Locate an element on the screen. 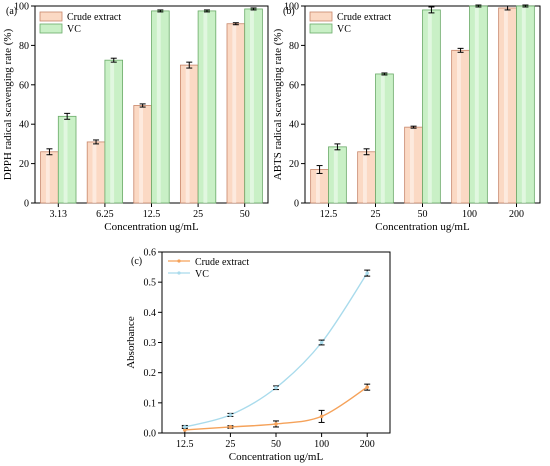 The width and height of the screenshot is (550, 466). y-tick-label-1-0: 0 is located at coordinates (296, 204).